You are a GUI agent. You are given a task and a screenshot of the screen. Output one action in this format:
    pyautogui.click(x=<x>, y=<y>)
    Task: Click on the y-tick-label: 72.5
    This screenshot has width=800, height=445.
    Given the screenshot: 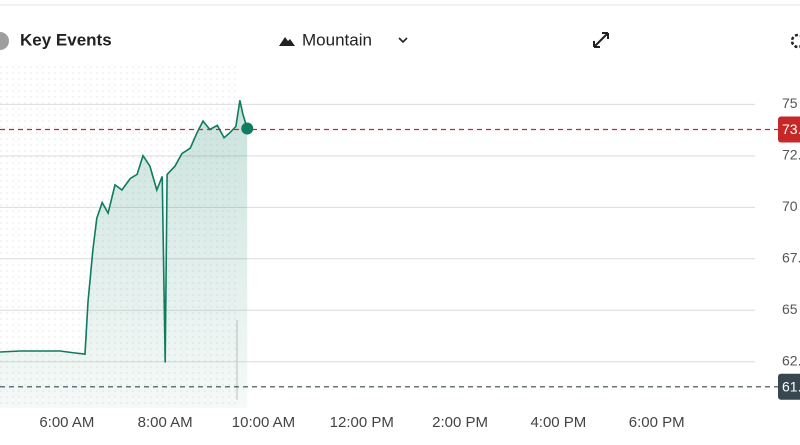 What is the action you would take?
    pyautogui.click(x=791, y=155)
    